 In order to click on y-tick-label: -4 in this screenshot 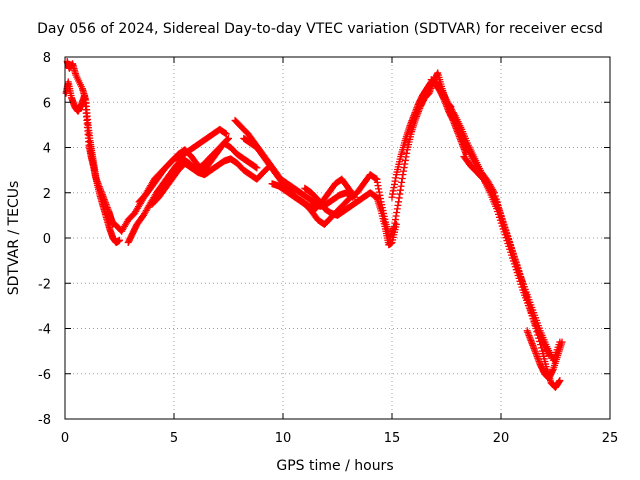, I will do `click(44, 330)`.